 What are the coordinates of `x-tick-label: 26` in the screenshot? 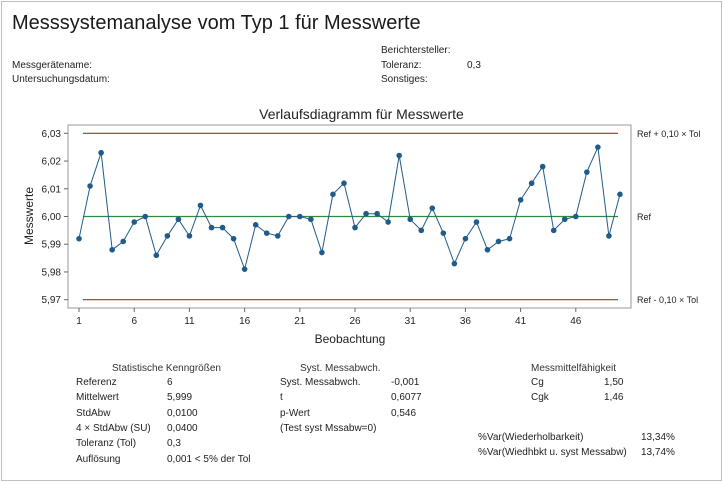 It's located at (355, 321).